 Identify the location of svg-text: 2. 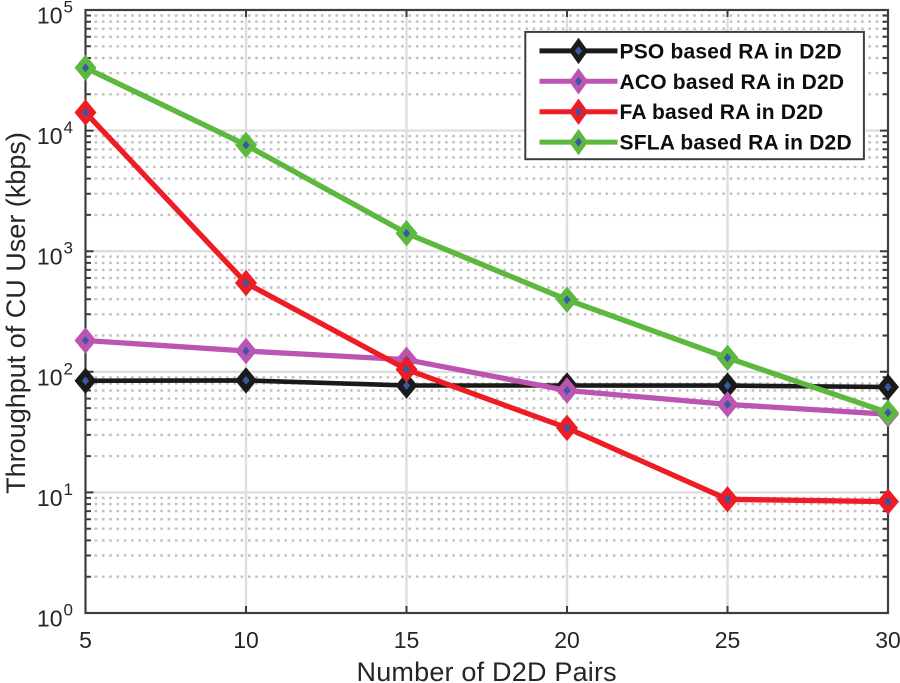
(68, 368).